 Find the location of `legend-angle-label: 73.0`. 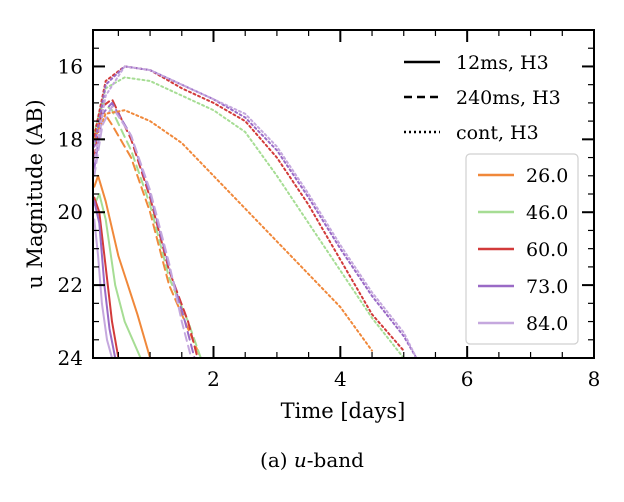

legend-angle-label: 73.0 is located at coordinates (547, 287).